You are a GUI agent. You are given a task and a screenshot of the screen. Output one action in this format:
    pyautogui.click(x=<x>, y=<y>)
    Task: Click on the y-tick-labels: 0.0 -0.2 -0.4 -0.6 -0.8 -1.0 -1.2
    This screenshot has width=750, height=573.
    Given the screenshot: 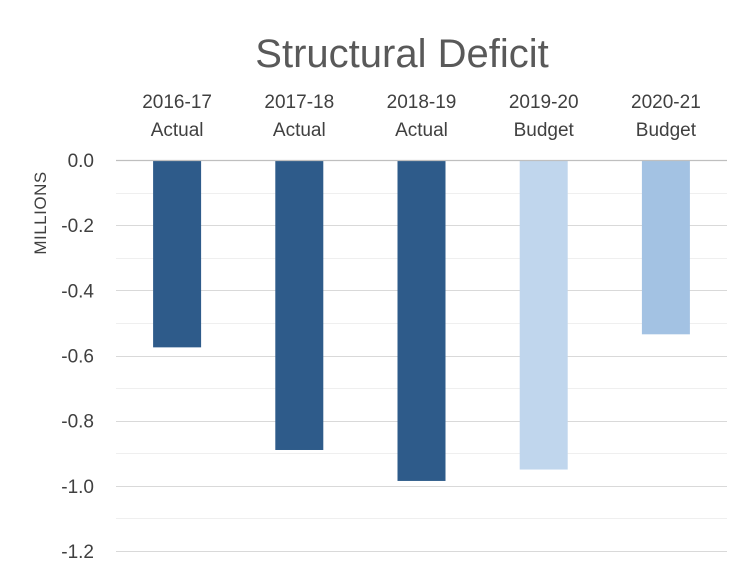 What is the action you would take?
    pyautogui.click(x=77, y=357)
    